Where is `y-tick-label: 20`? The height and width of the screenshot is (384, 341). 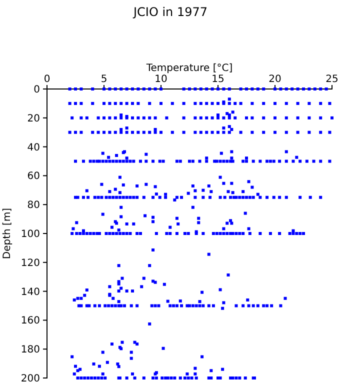 y-tick-label: 20 is located at coordinates (33, 118).